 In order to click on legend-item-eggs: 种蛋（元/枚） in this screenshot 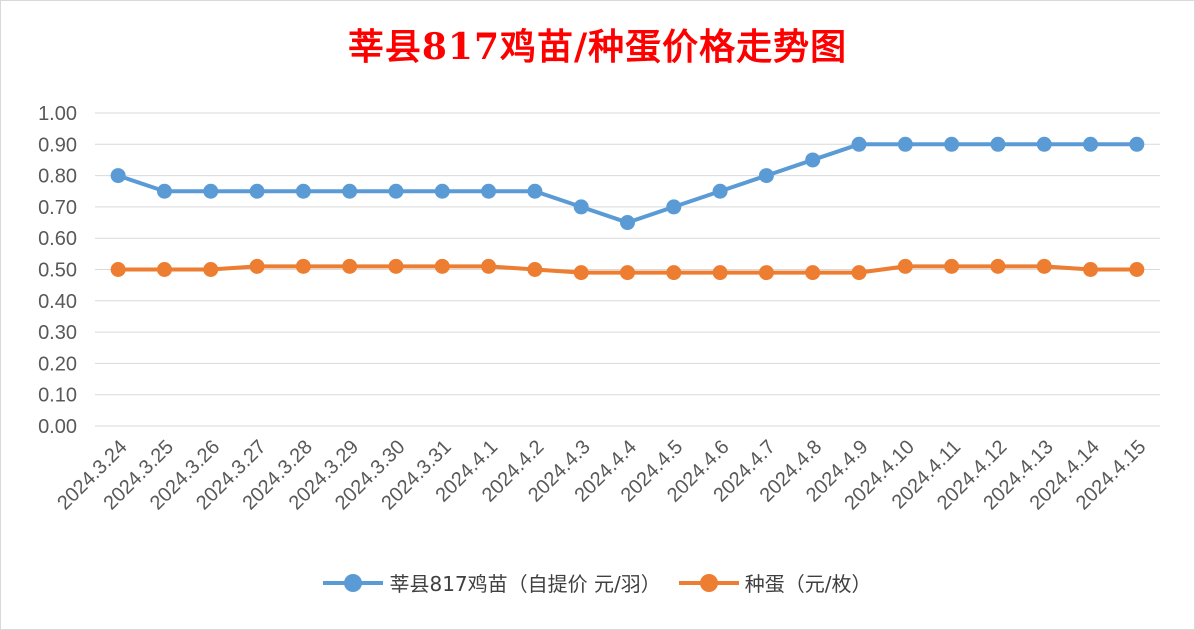, I will do `click(775, 582)`.